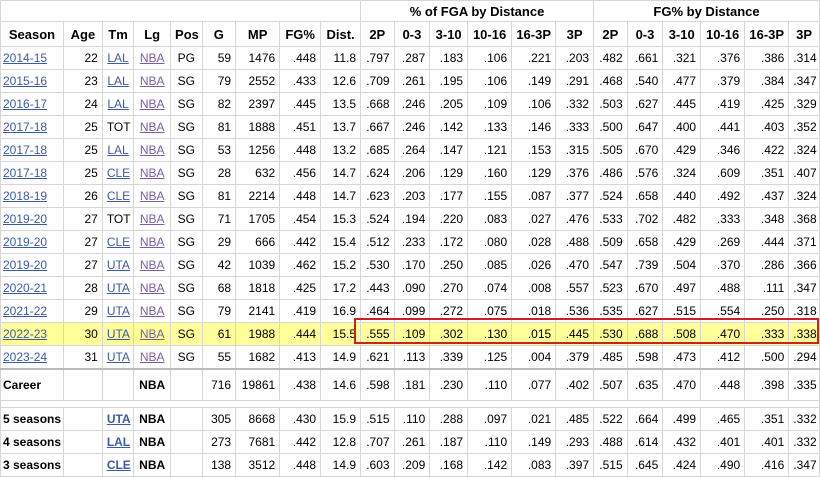 This screenshot has height=477, width=820. What do you see at coordinates (412, 34) in the screenshot?
I see `column-header-fga-0-3: 0-3` at bounding box center [412, 34].